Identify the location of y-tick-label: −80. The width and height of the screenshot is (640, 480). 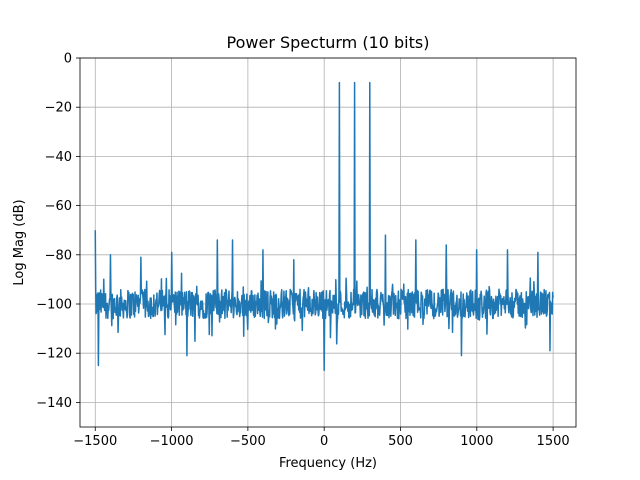
(58, 255).